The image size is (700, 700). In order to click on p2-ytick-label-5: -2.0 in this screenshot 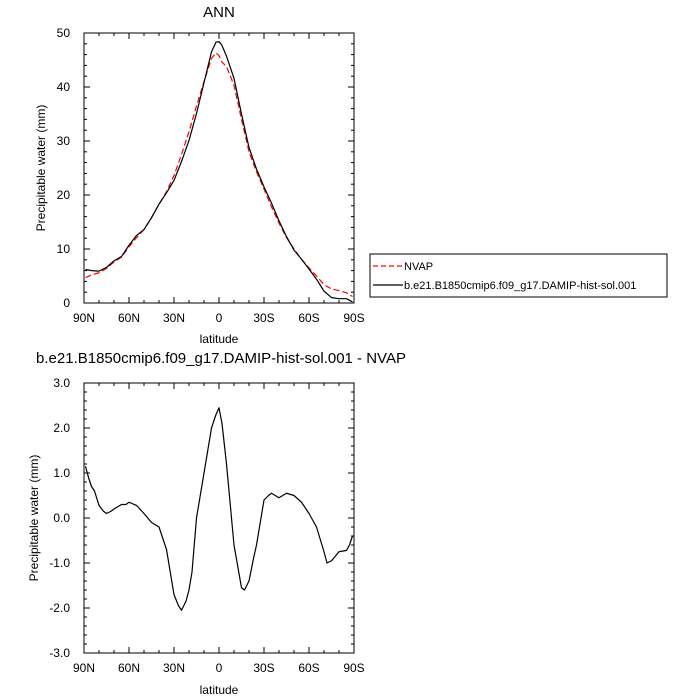, I will do `click(59, 608)`.